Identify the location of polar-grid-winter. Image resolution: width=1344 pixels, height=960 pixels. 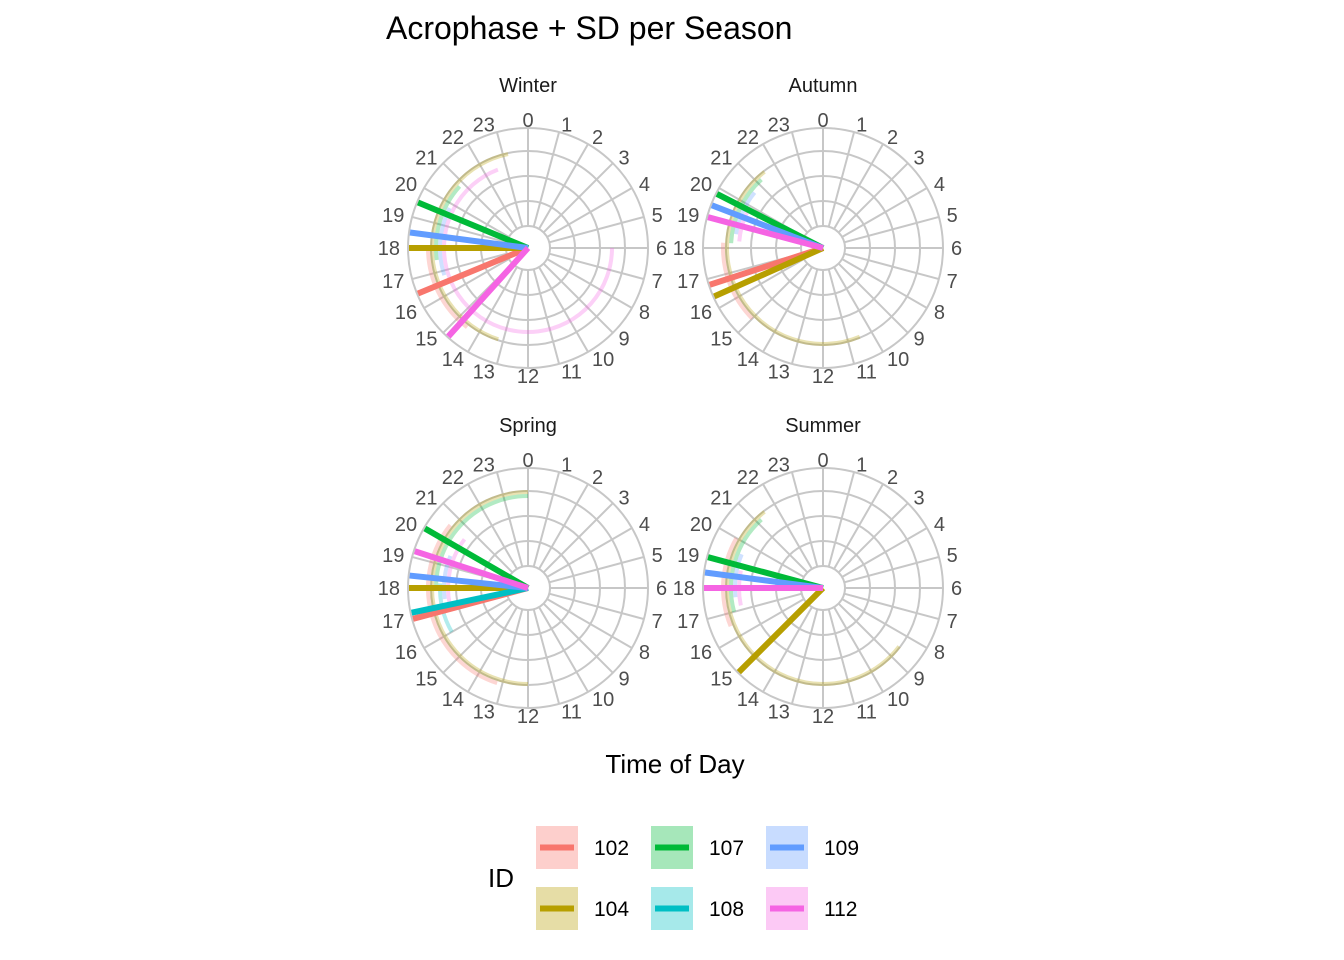
(528, 248).